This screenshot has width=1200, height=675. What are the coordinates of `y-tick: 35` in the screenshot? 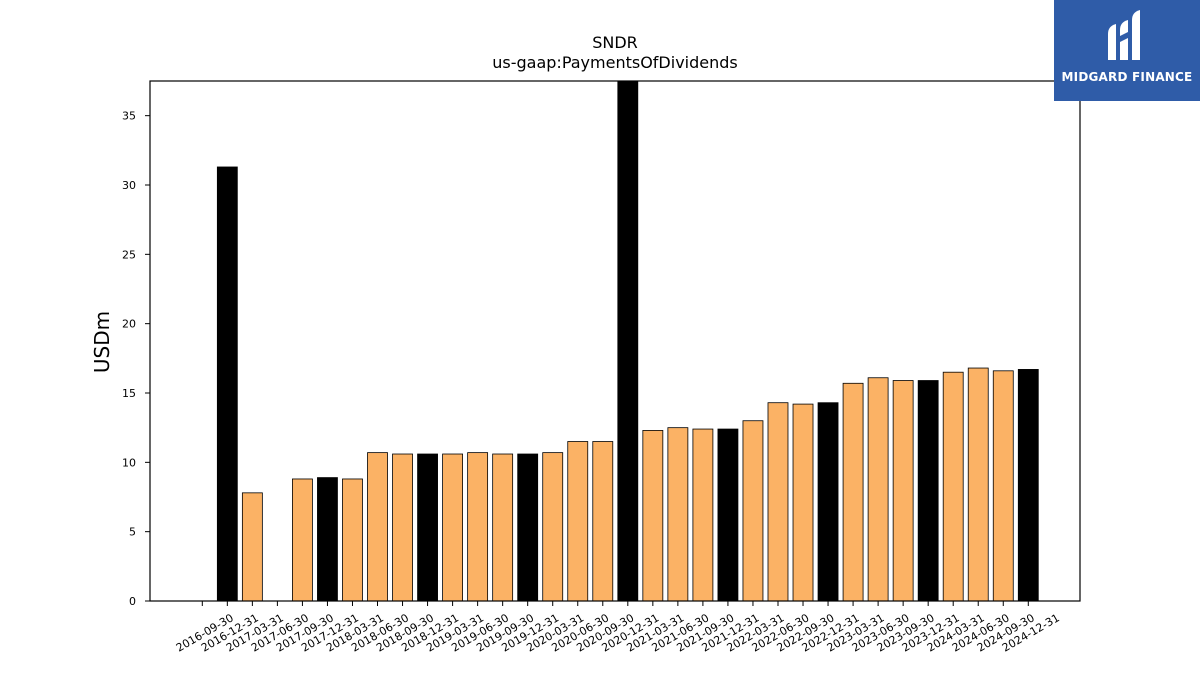 It's located at (136, 116).